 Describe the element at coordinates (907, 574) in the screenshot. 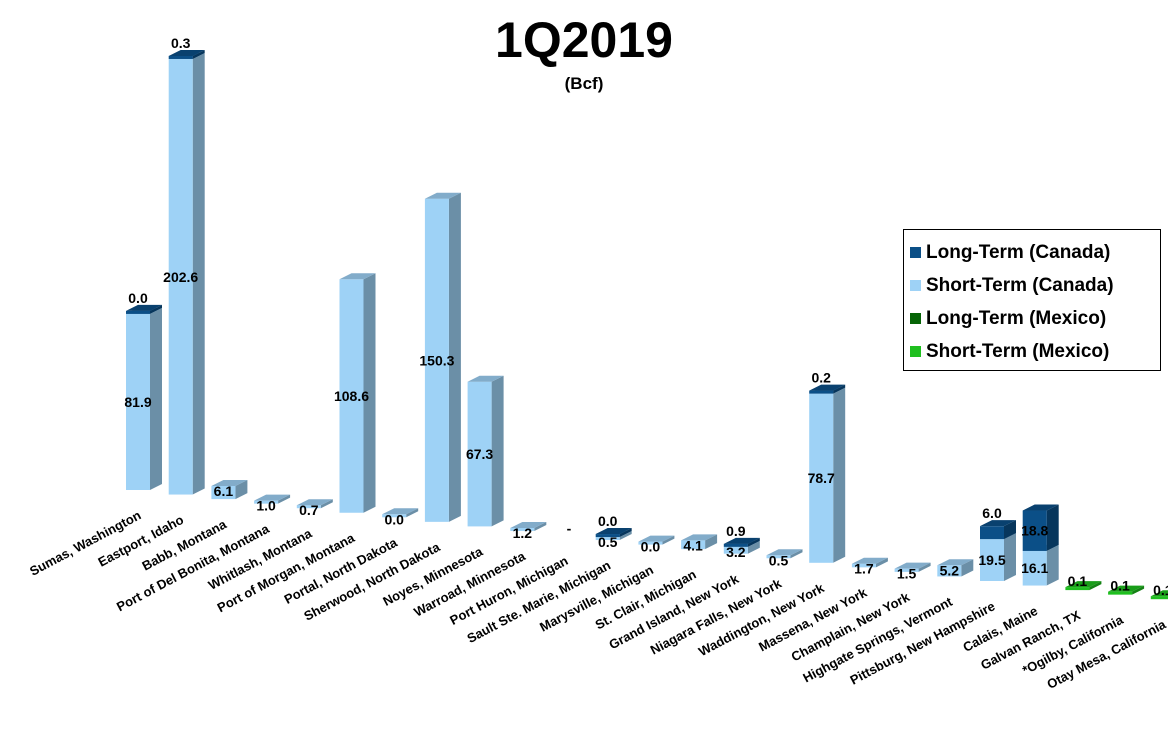

I see `data-label-short-canada-18: 1.5` at that location.